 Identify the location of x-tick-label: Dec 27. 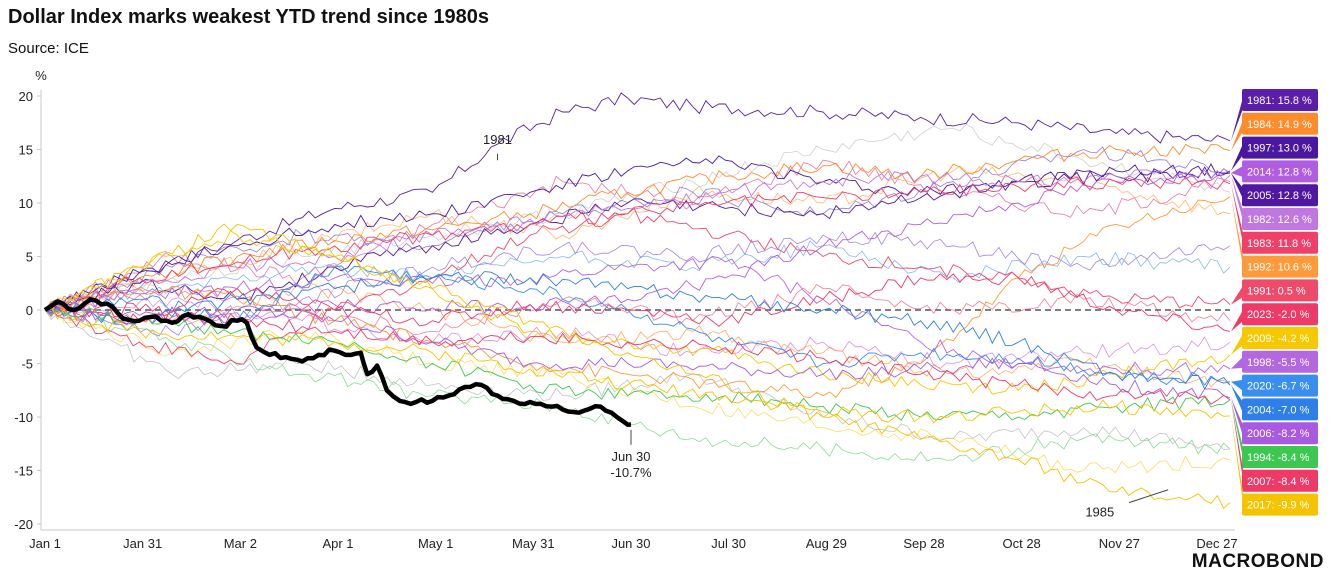
(1216, 543).